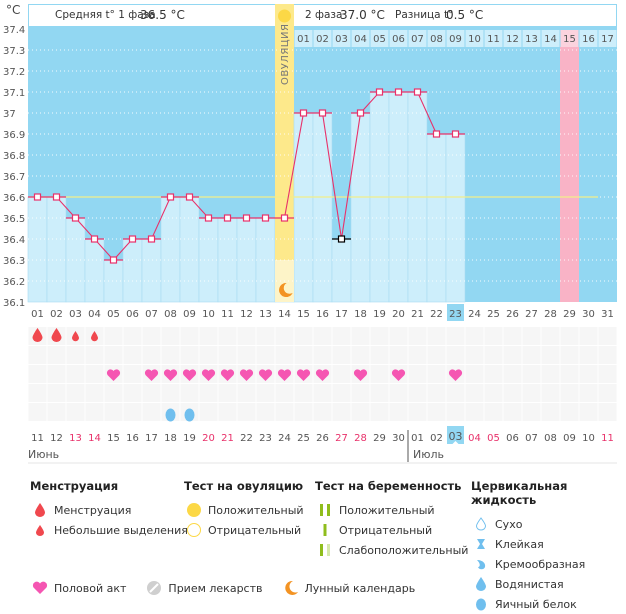 The image size is (626, 614). Describe the element at coordinates (208, 314) in the screenshot. I see `cycle-day-label: 10` at that location.